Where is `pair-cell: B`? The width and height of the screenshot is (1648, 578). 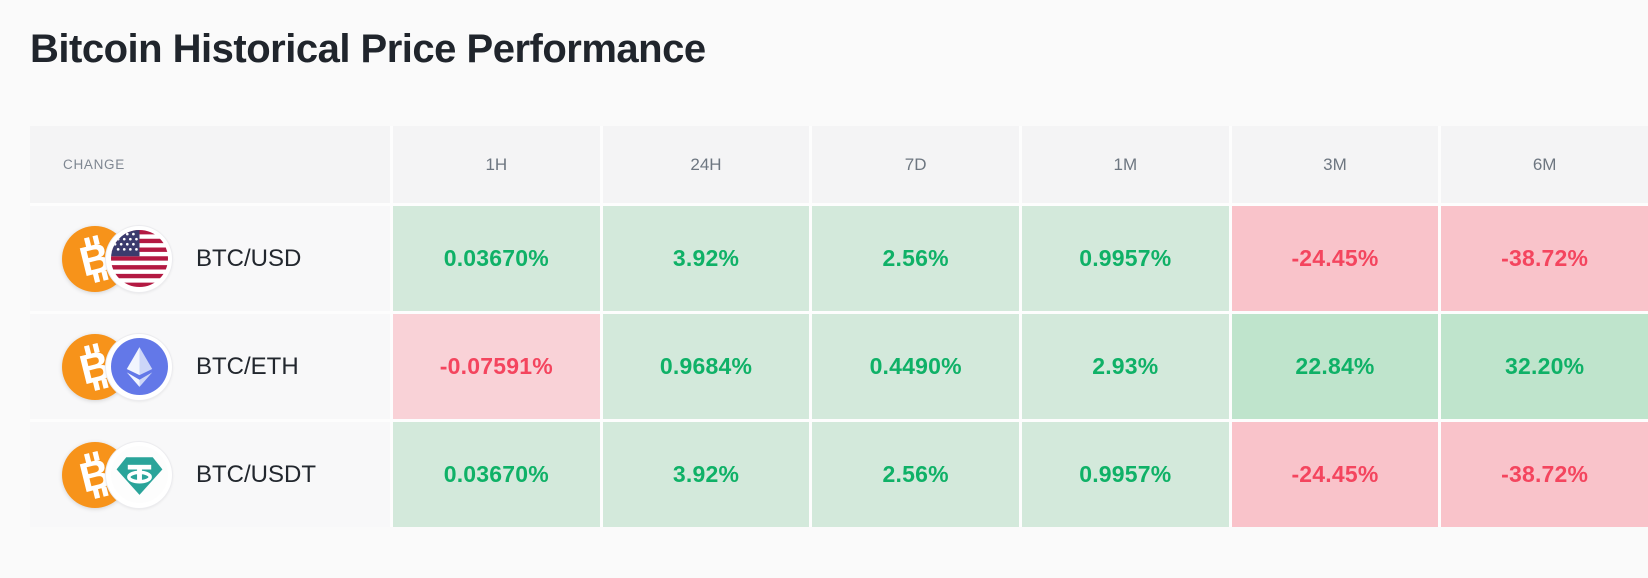 pair-cell: B is located at coordinates (210, 258).